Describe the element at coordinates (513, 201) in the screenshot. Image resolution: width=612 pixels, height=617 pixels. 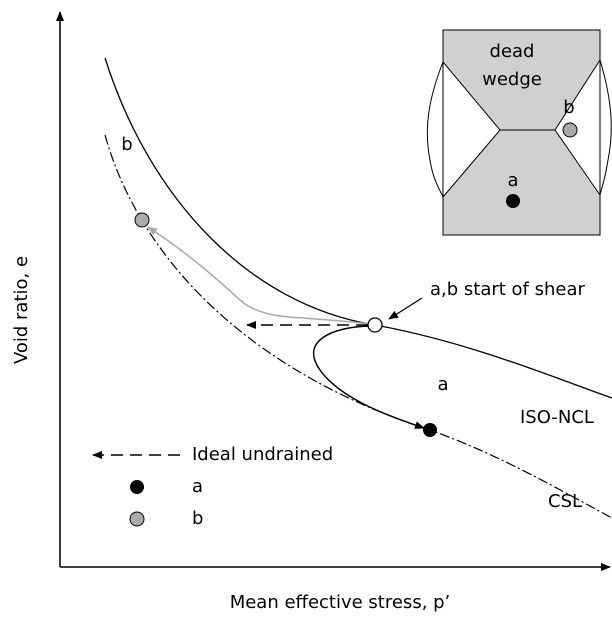
I see `inset-point-a` at that location.